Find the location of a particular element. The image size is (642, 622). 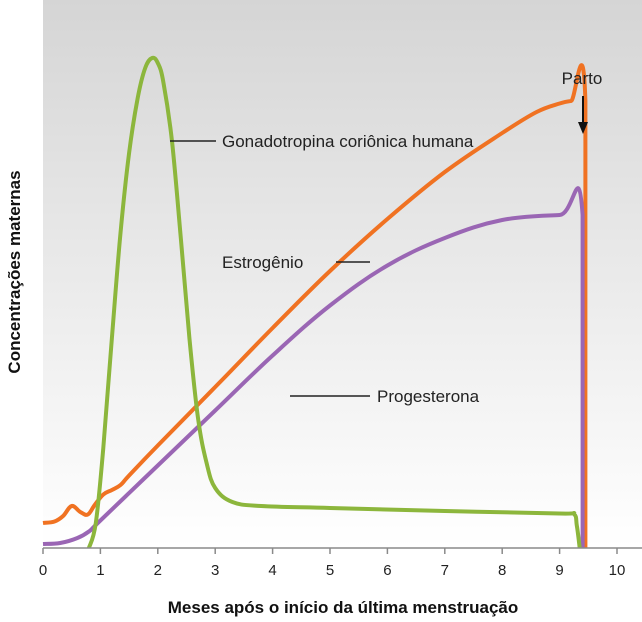

x-tick-label: 6 is located at coordinates (387, 570).